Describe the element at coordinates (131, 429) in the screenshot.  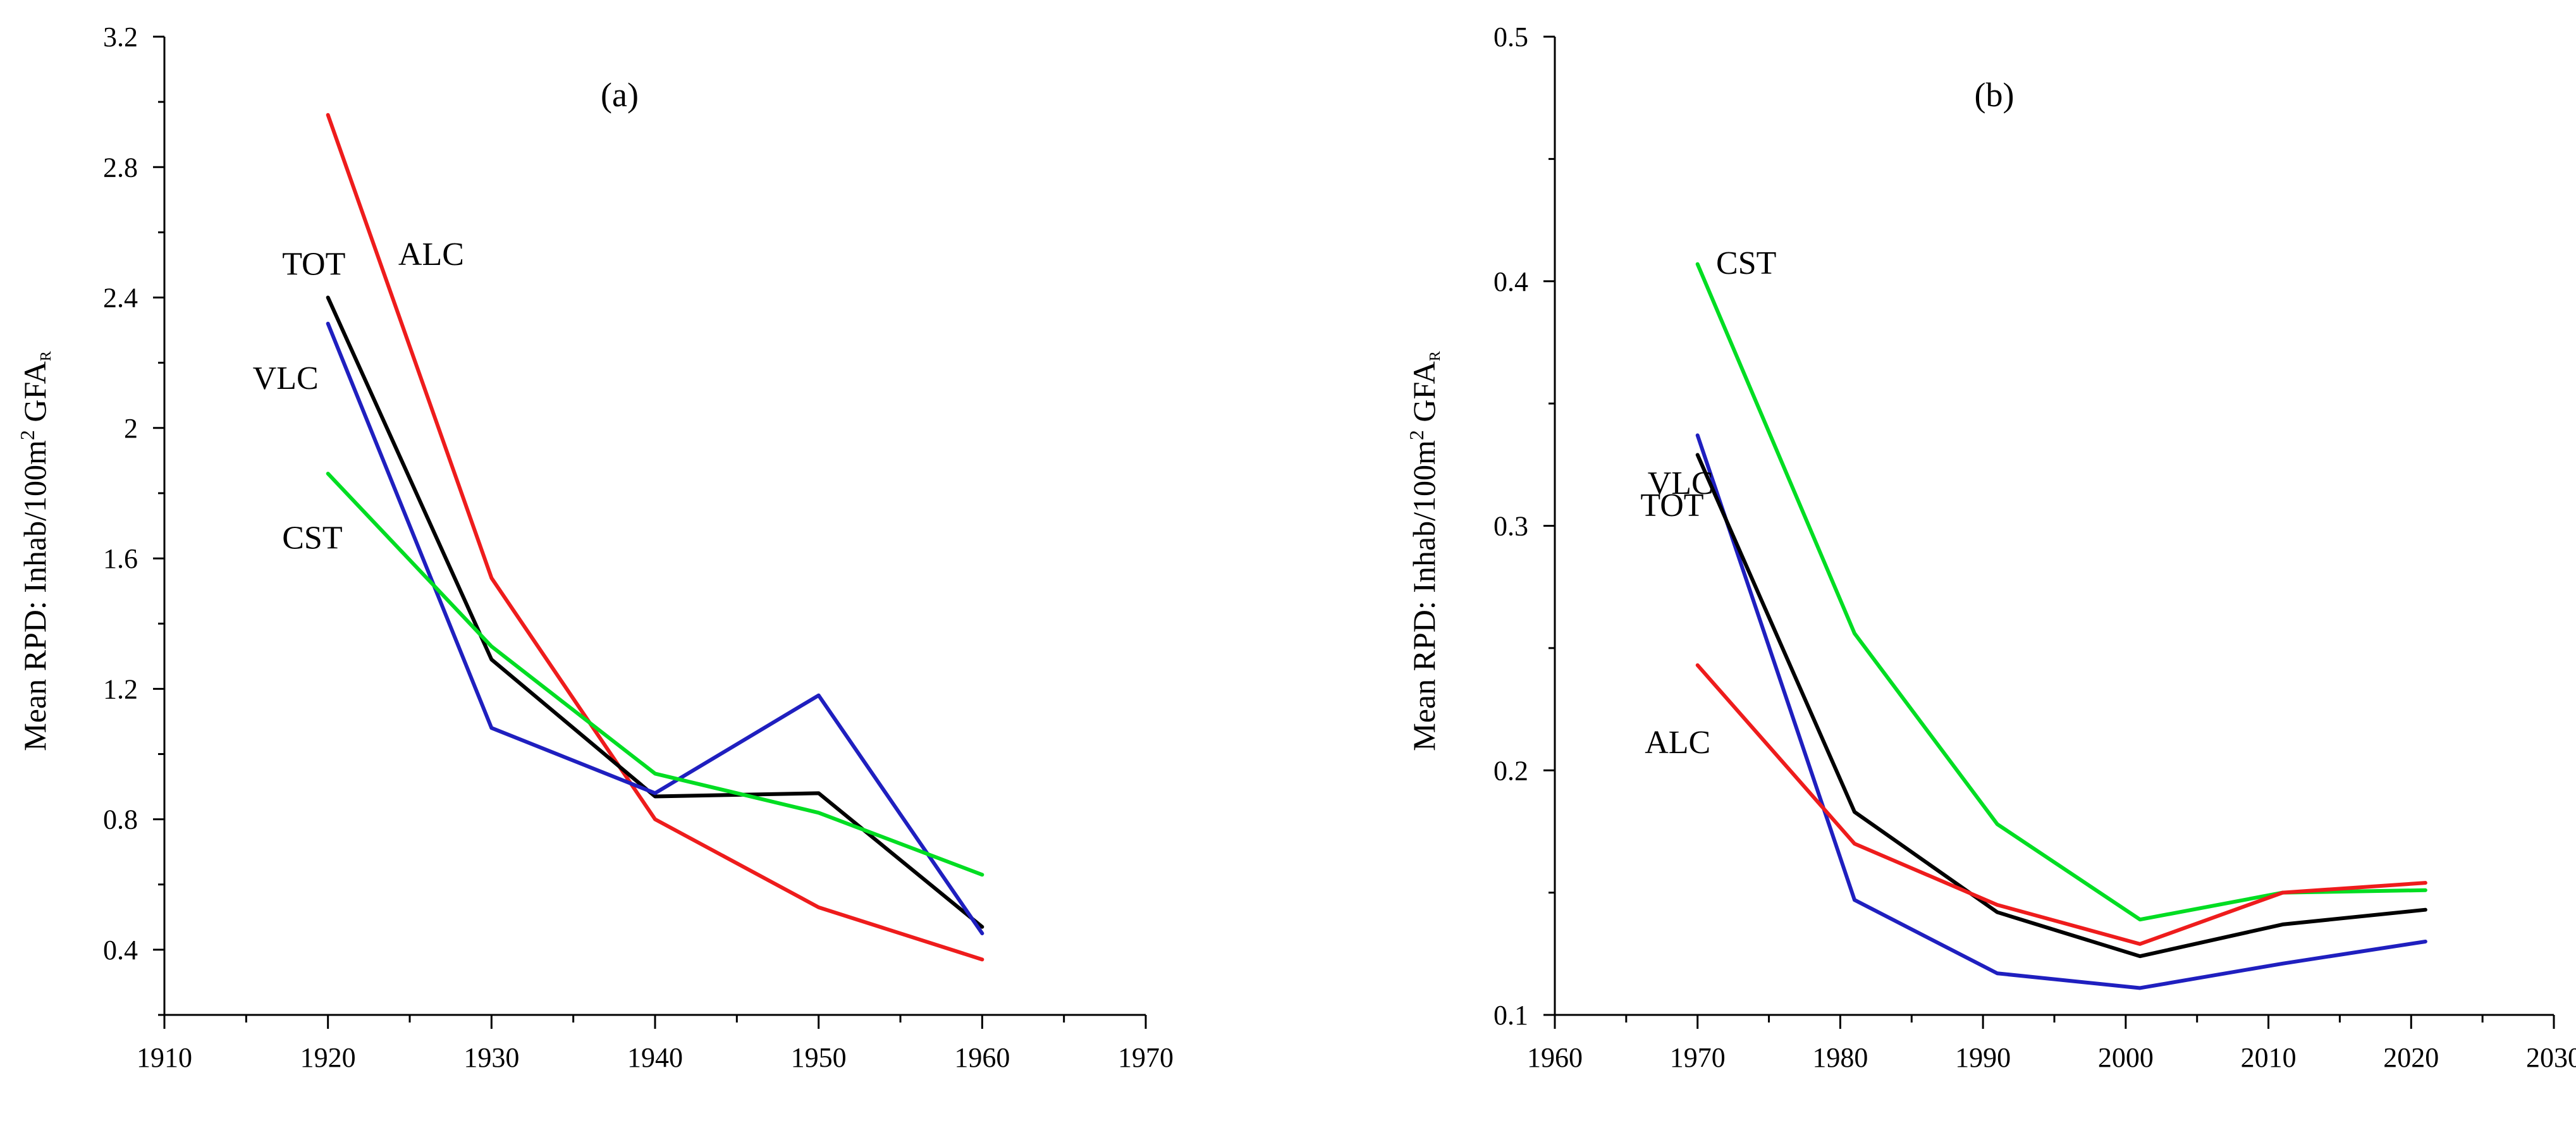
I see `y-tick-label: 2` at that location.